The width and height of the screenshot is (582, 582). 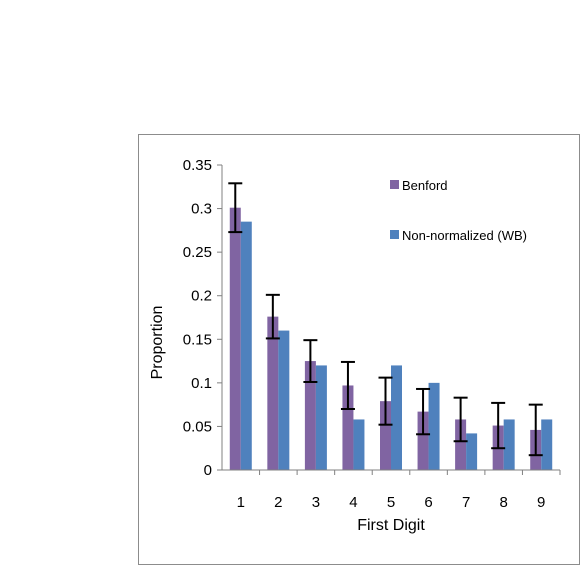 I want to click on y-tick-label: 0.15, so click(x=197, y=339).